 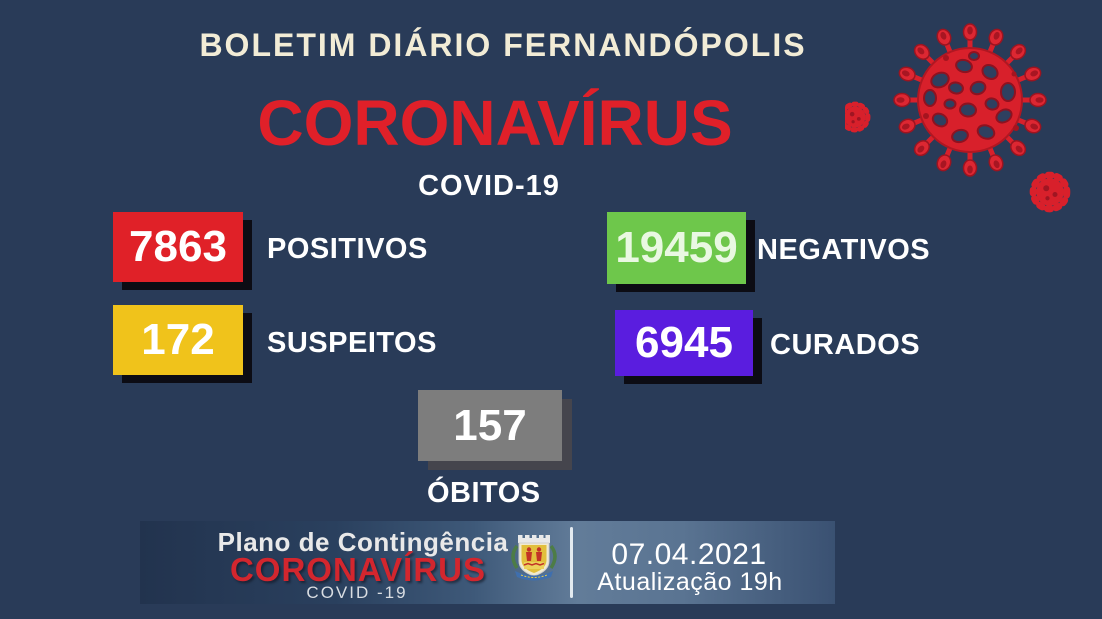 What do you see at coordinates (363, 542) in the screenshot?
I see `contingency-plan-label: Plano de Contingência` at bounding box center [363, 542].